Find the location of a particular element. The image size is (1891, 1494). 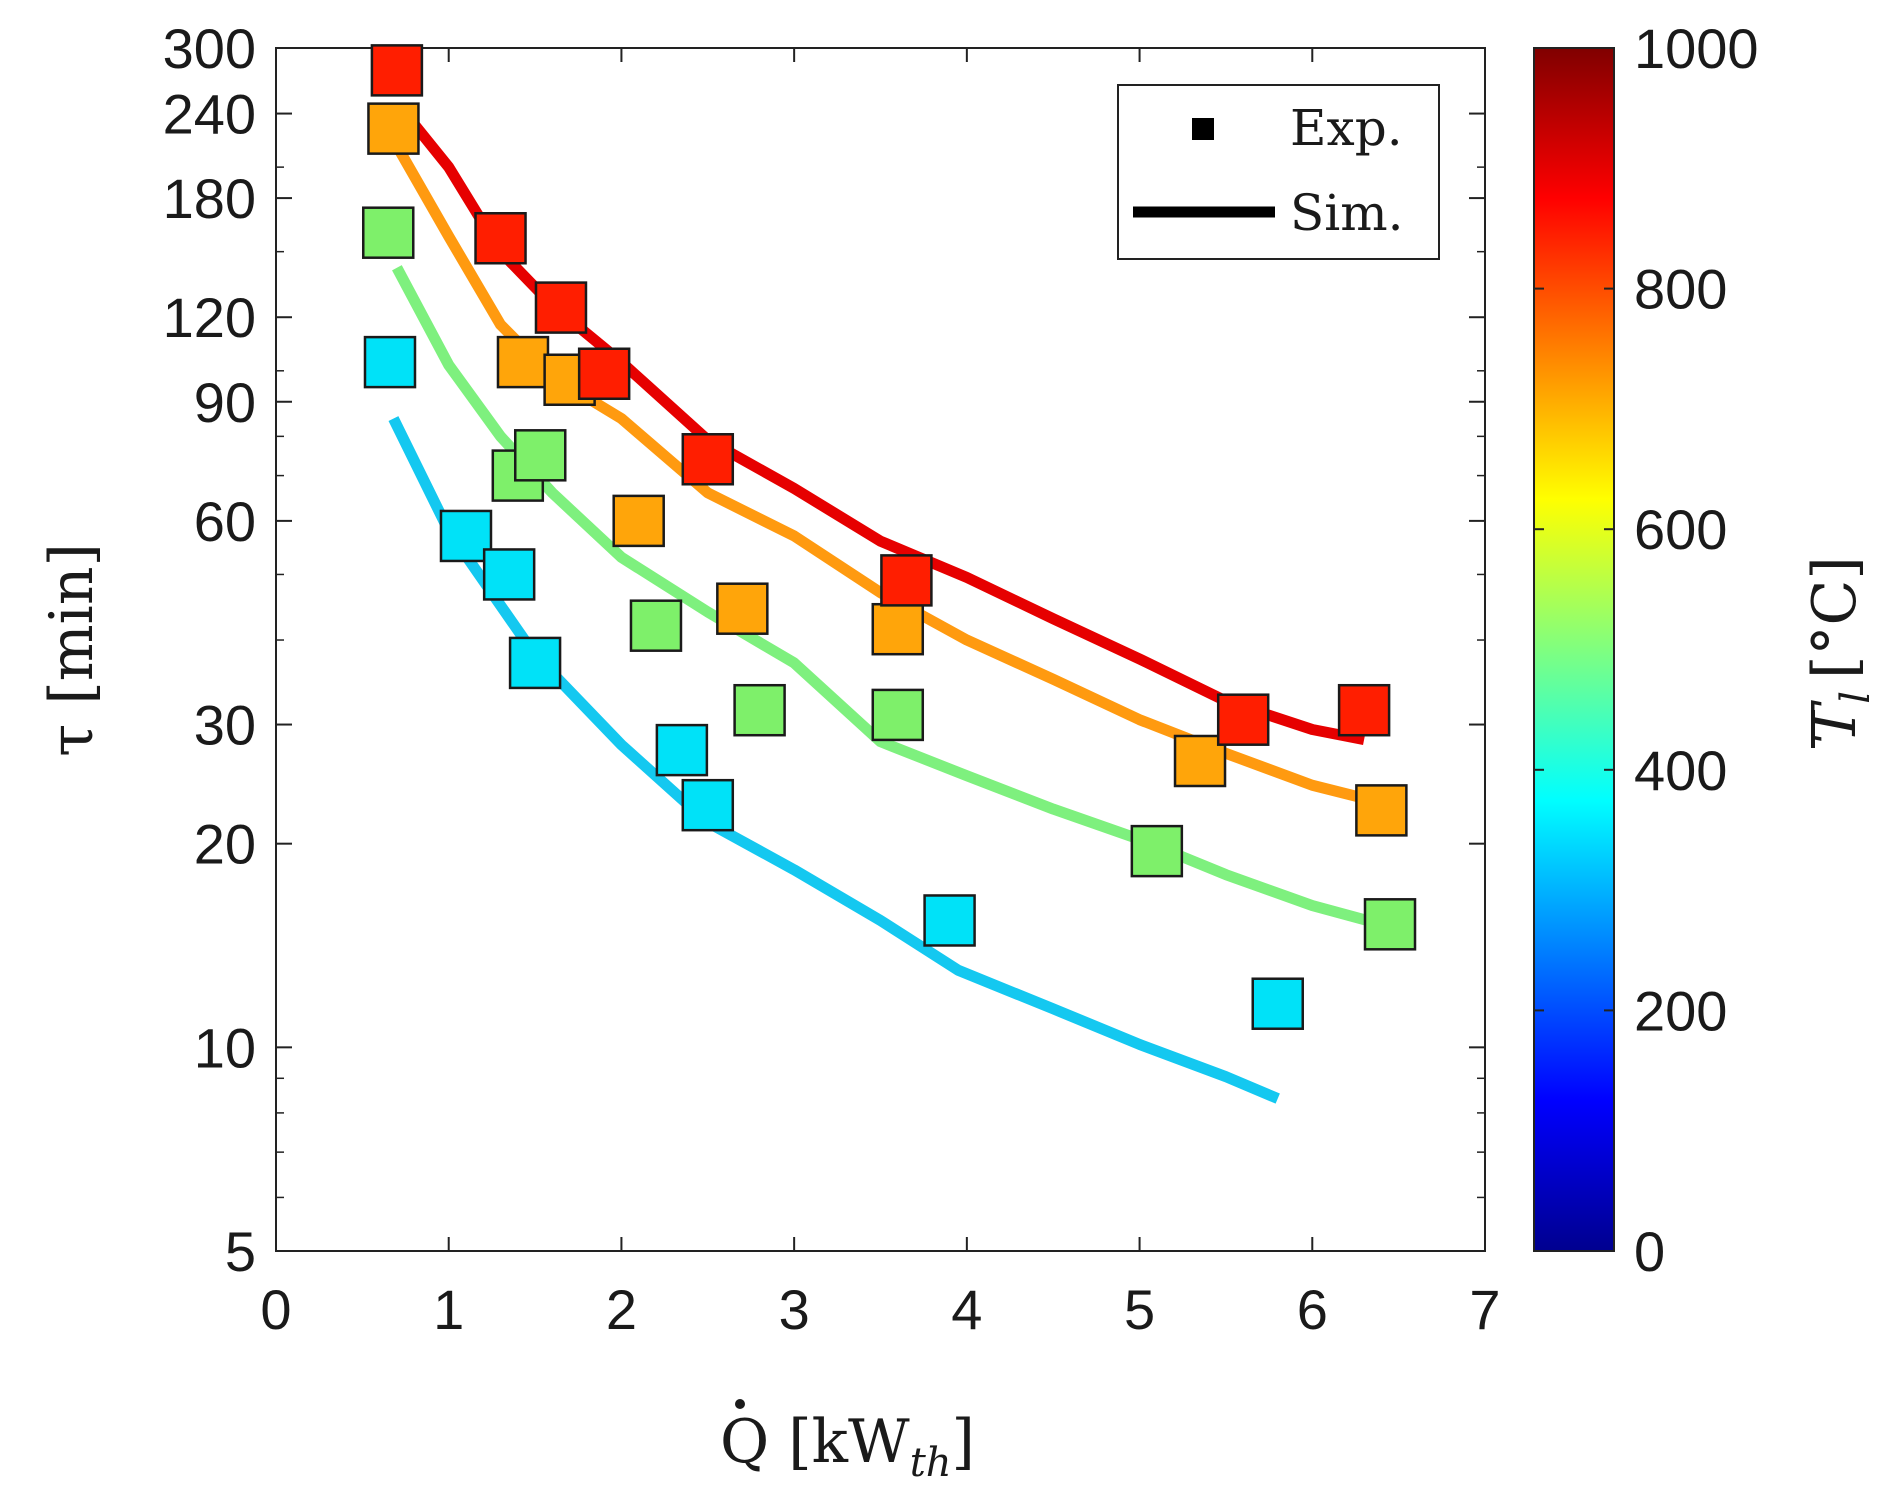

y-tick-label: 5 is located at coordinates (240, 1251).